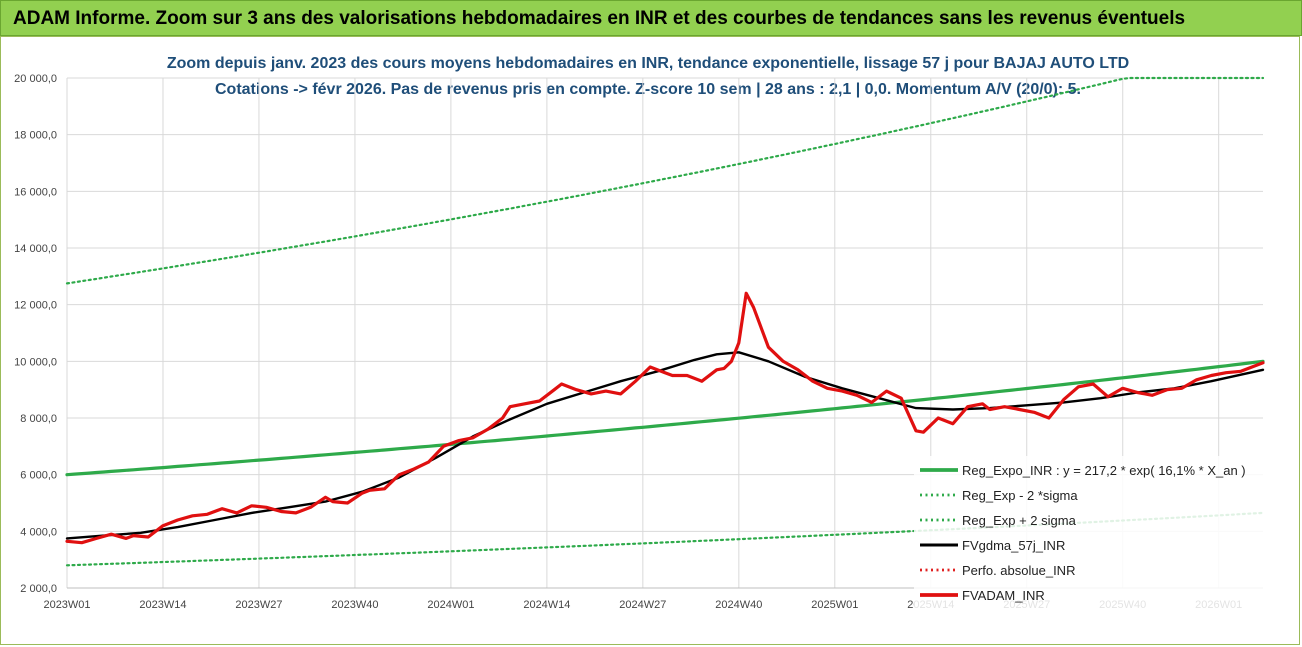 Image resolution: width=1302 pixels, height=647 pixels. What do you see at coordinates (35, 136) in the screenshot?
I see `y-tick-label: 18 000,0` at bounding box center [35, 136].